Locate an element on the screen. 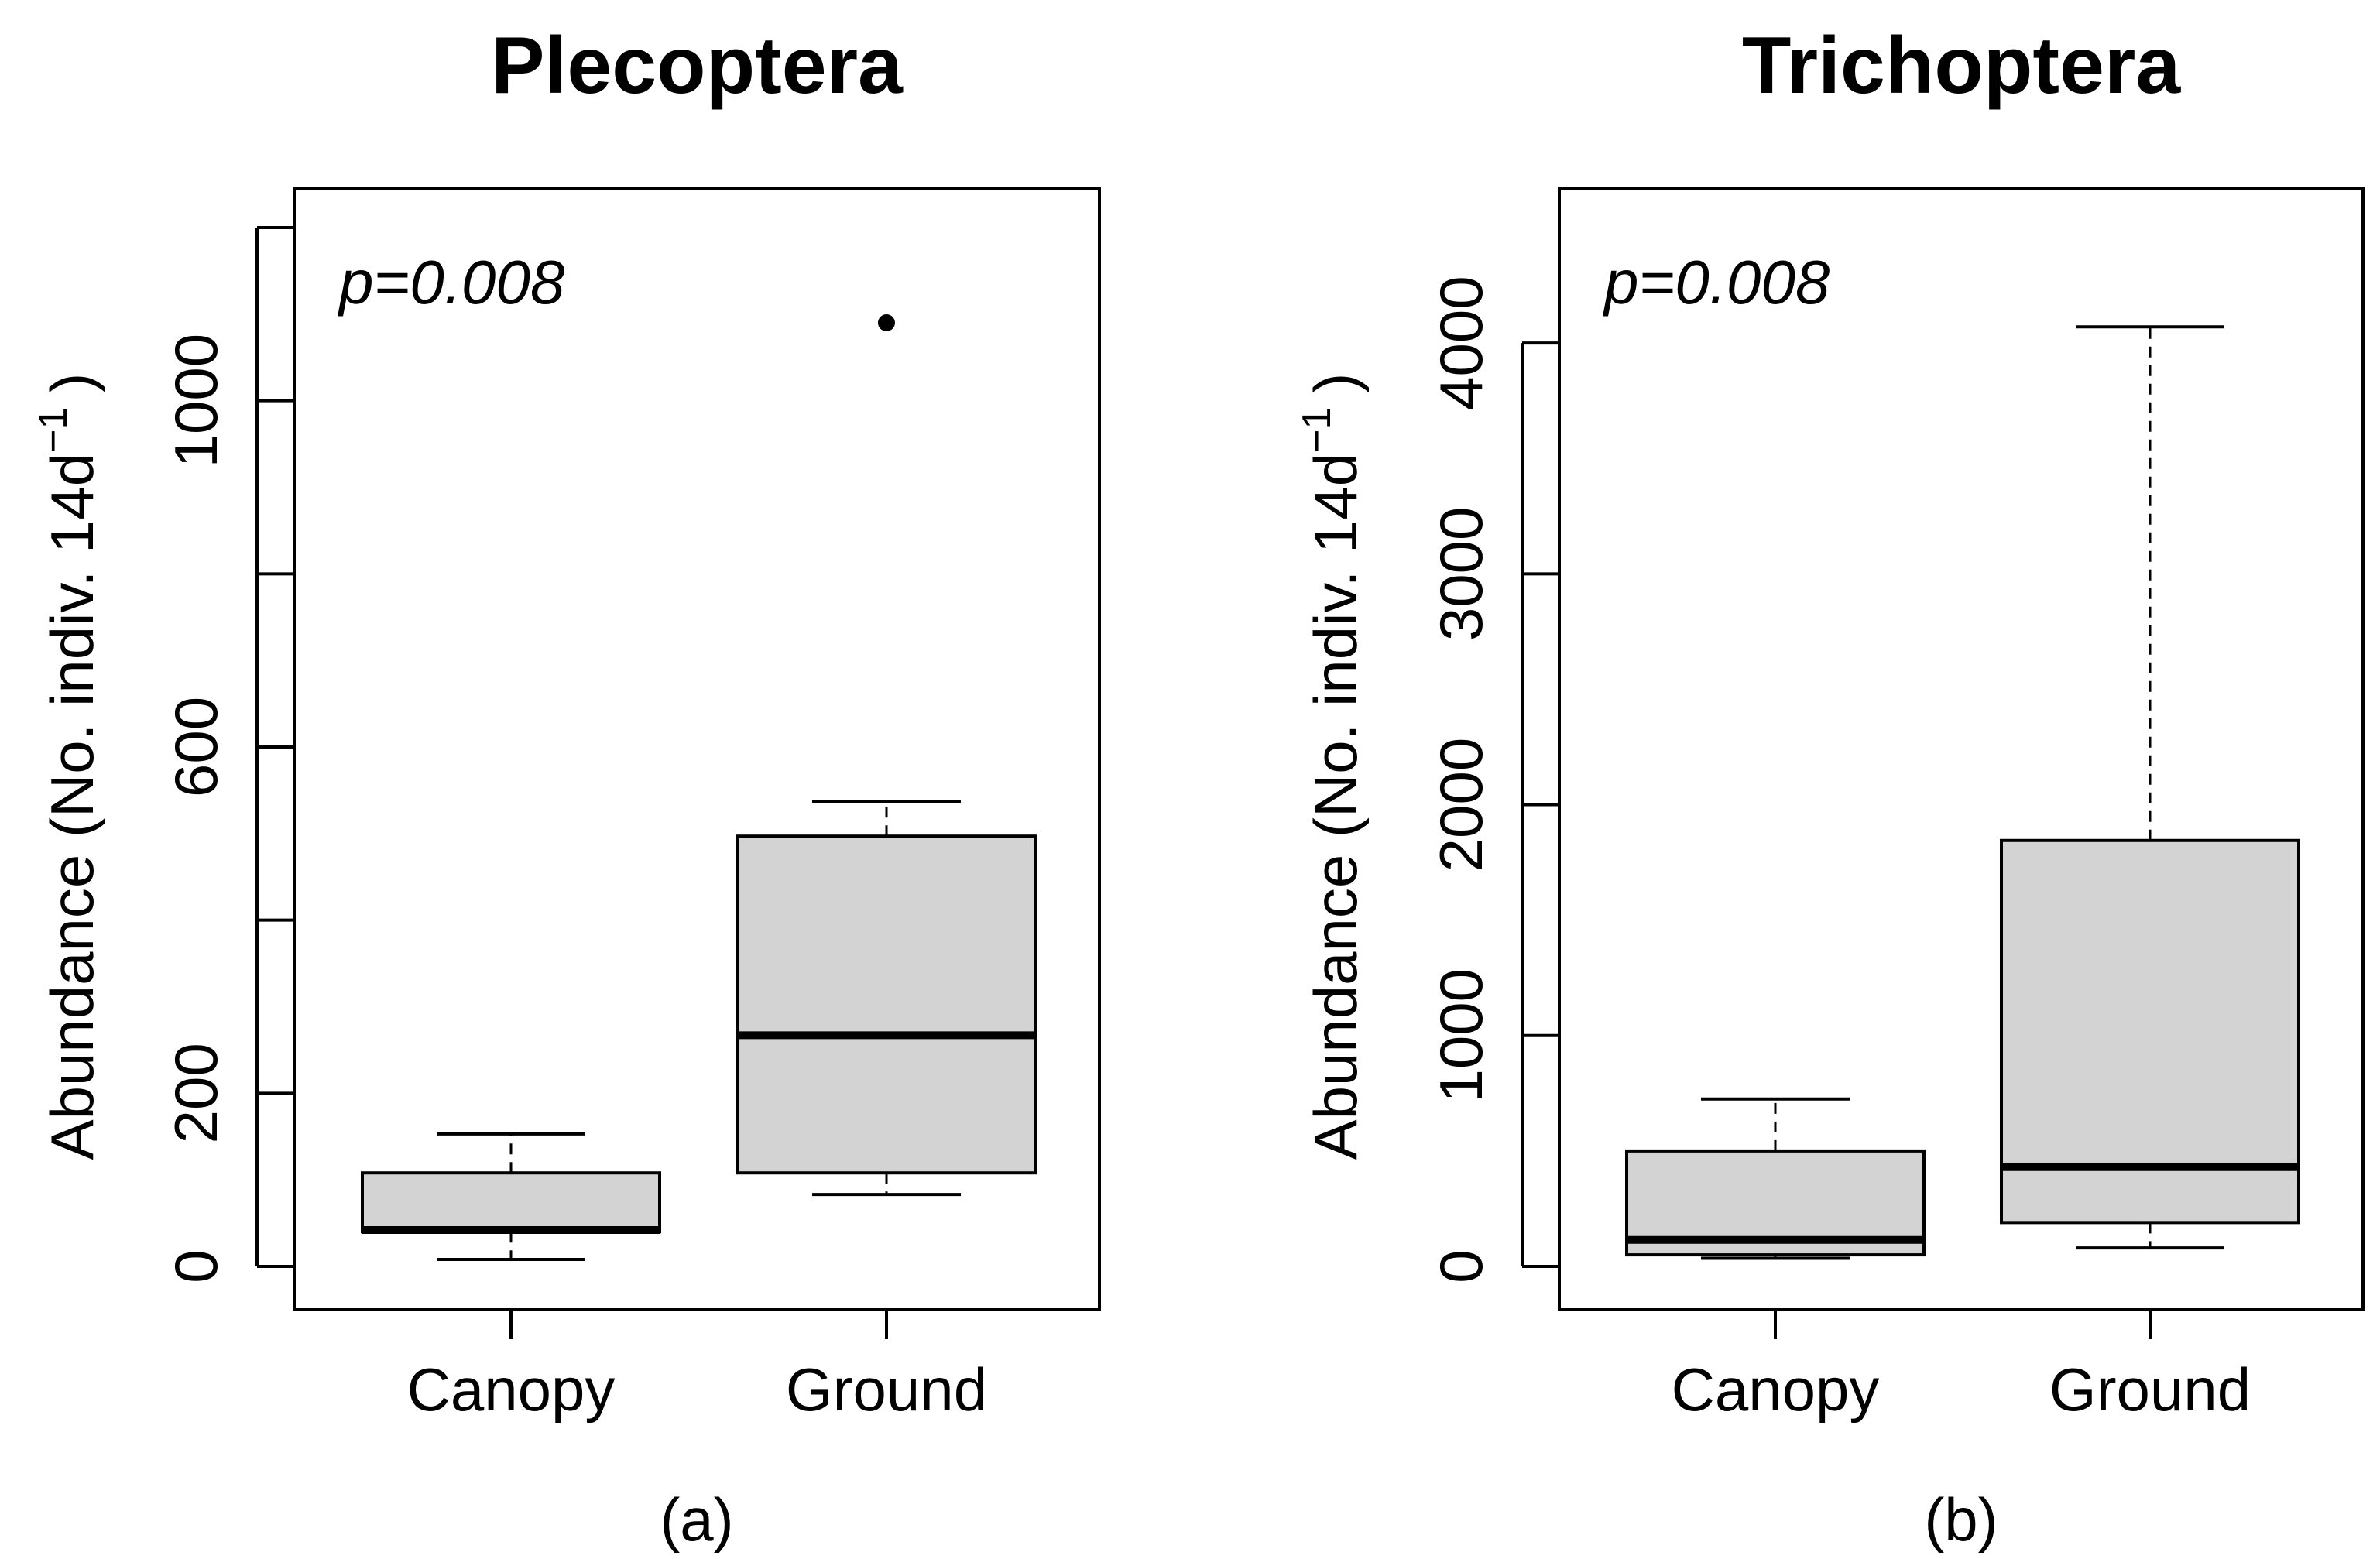 The height and width of the screenshot is (1559, 2380). y-tick-label: 600 is located at coordinates (196, 747).